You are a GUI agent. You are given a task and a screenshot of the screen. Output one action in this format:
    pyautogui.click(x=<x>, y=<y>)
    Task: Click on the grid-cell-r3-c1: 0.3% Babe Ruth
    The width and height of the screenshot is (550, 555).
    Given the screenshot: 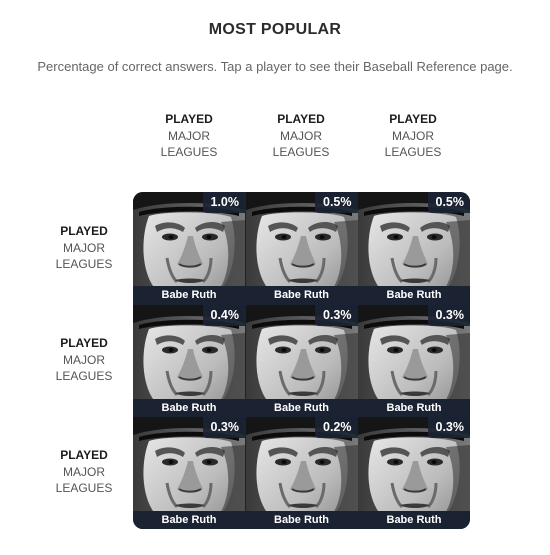 What is the action you would take?
    pyautogui.click(x=189, y=473)
    